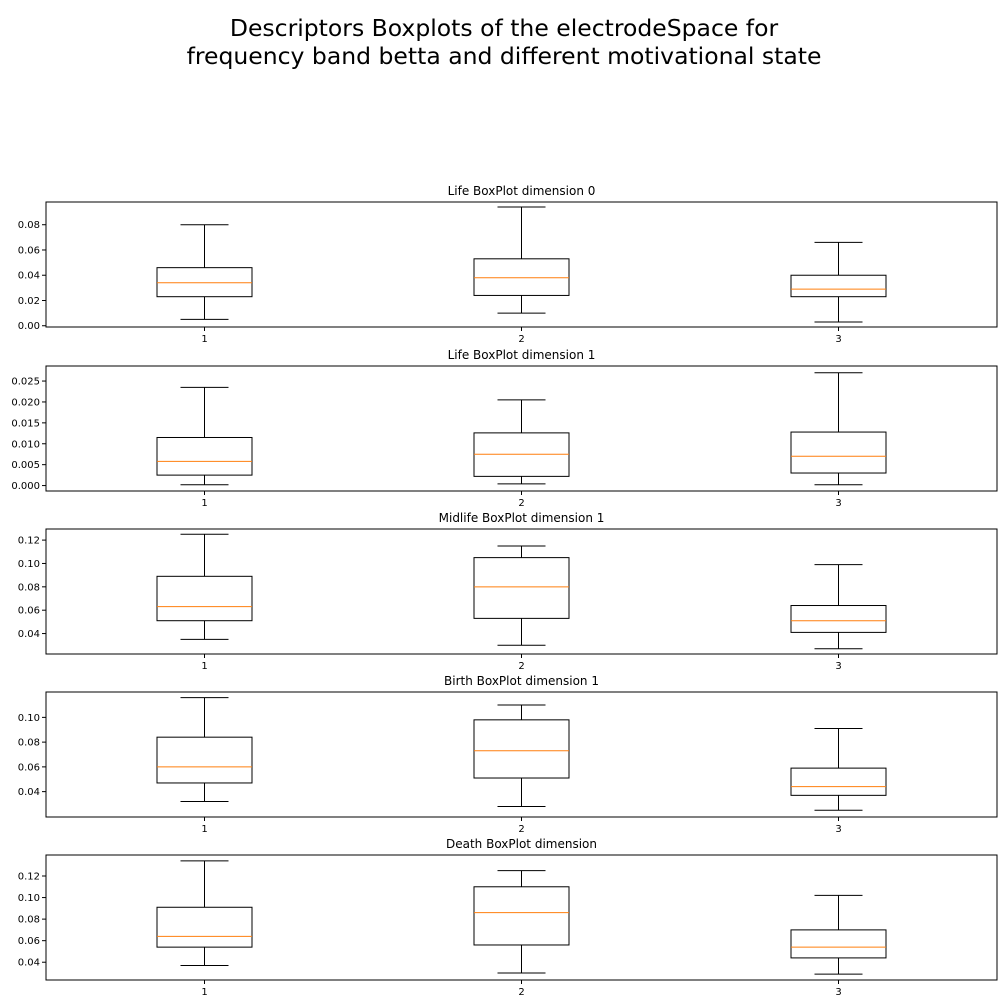  I want to click on y-tick-label: 0.005, so click(25, 465).